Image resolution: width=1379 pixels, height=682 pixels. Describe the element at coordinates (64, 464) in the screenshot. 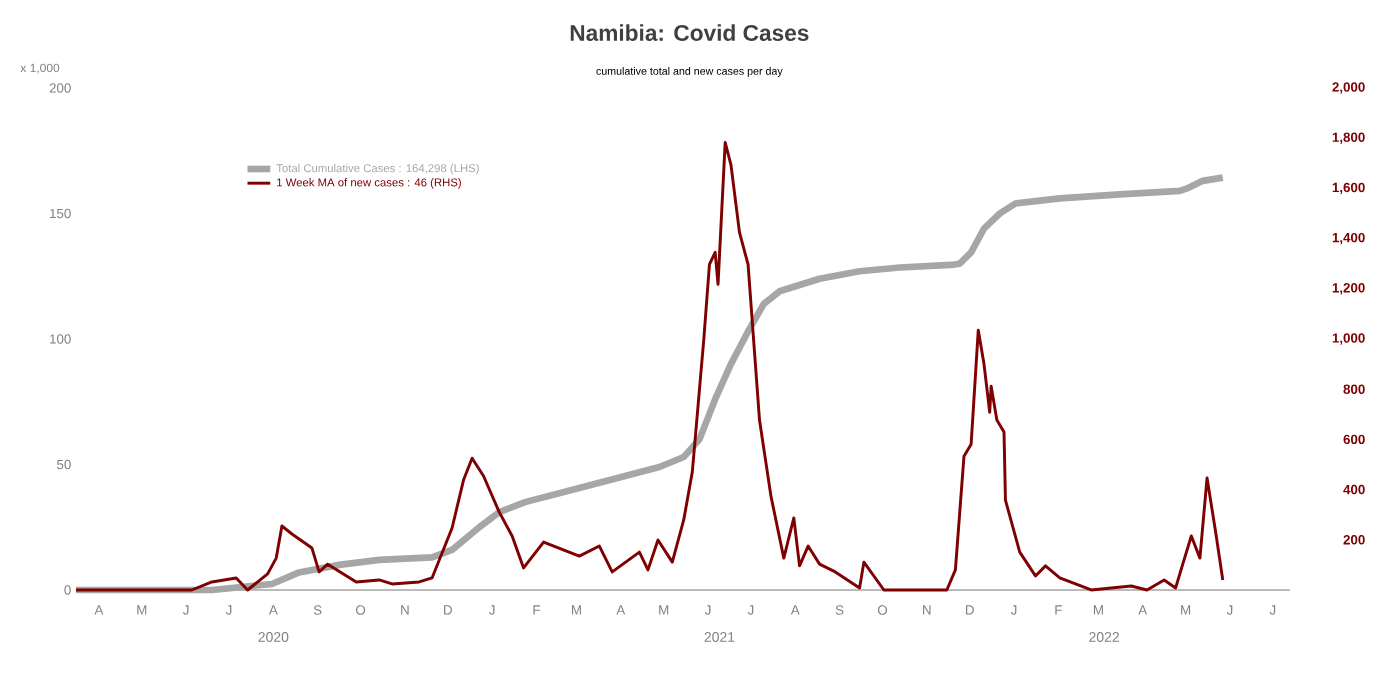

I see `y-tick-label: 50` at that location.